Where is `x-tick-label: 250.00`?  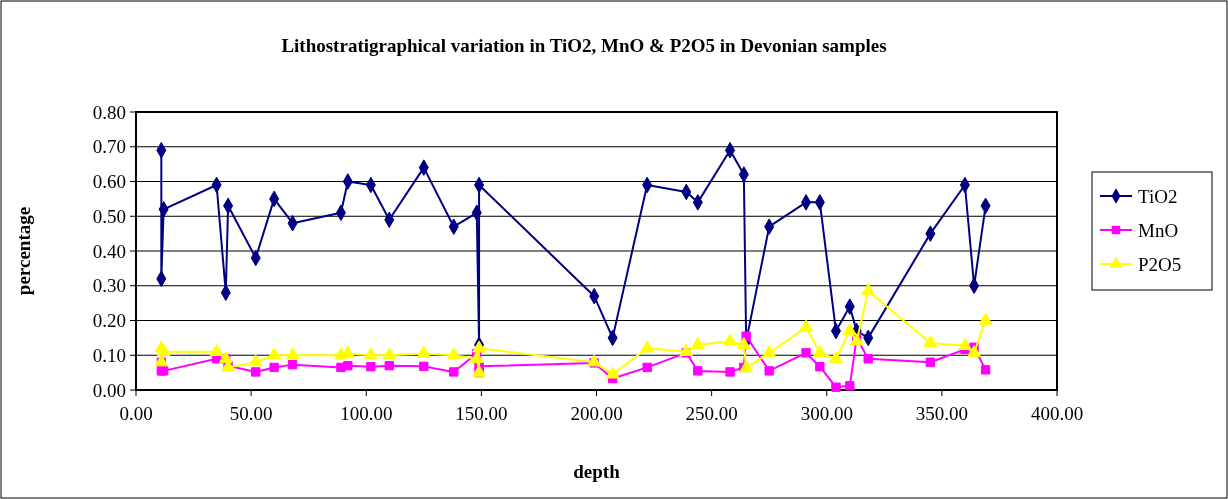
x-tick-label: 250.00 is located at coordinates (711, 413).